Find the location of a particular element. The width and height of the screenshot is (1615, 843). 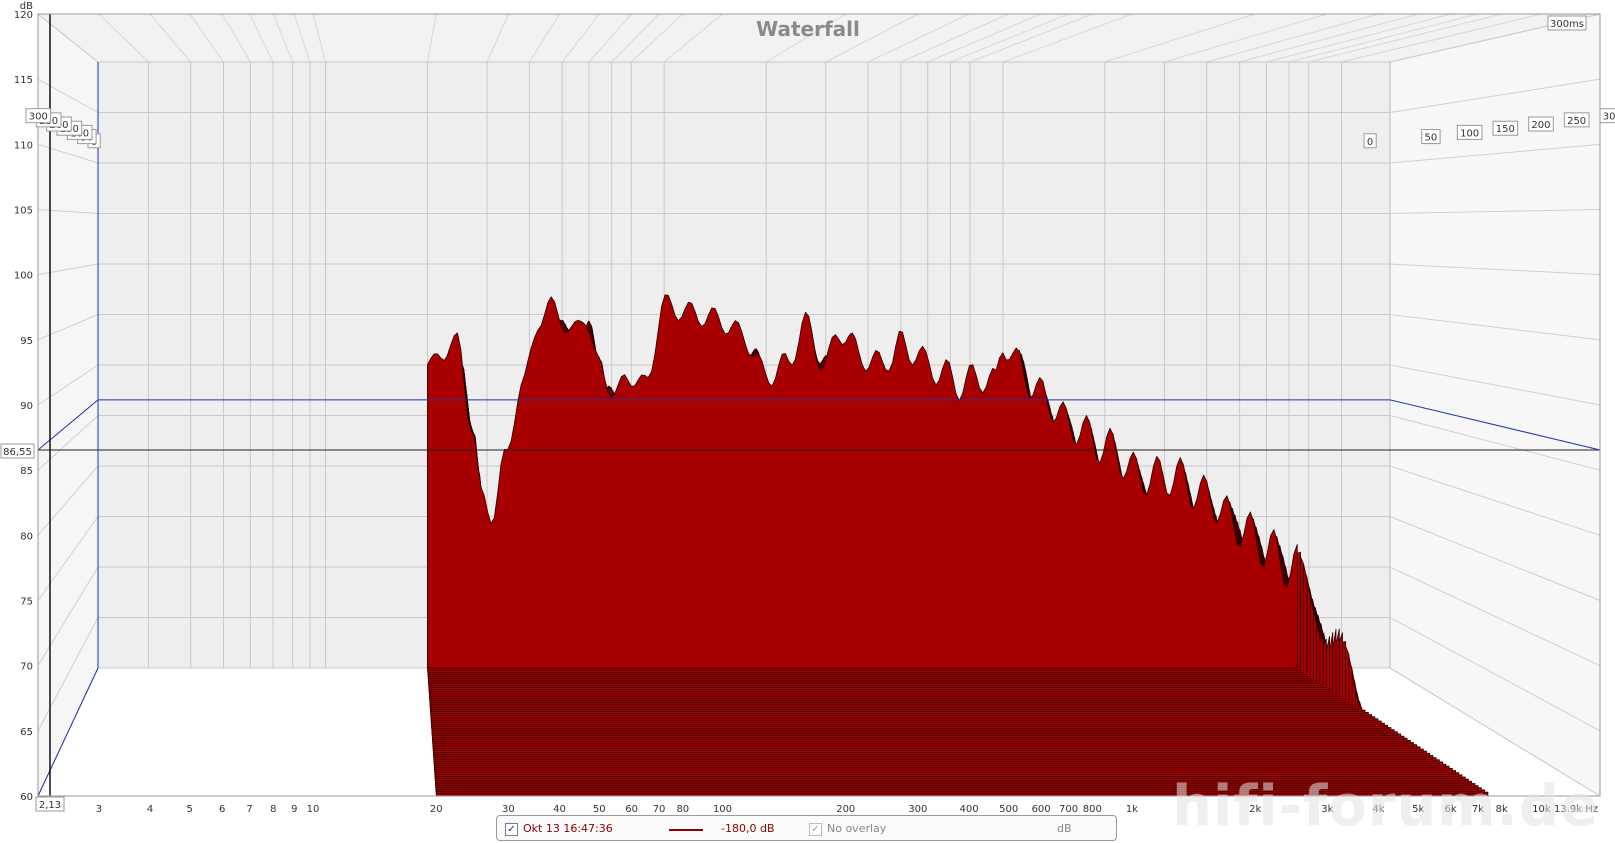

x-tick-label: 5 is located at coordinates (190, 808).